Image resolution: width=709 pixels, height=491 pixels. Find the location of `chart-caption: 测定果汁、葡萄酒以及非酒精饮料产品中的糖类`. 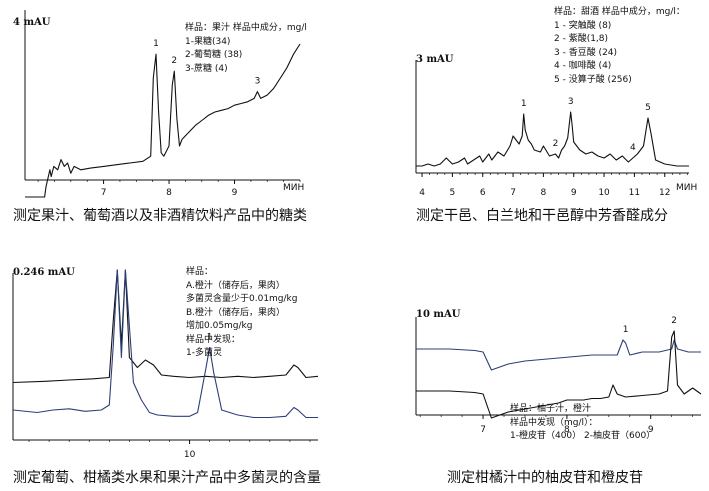

chart-caption: 测定果汁、葡萄酒以及非酒精饮料产品中的糖类 is located at coordinates (160, 216).